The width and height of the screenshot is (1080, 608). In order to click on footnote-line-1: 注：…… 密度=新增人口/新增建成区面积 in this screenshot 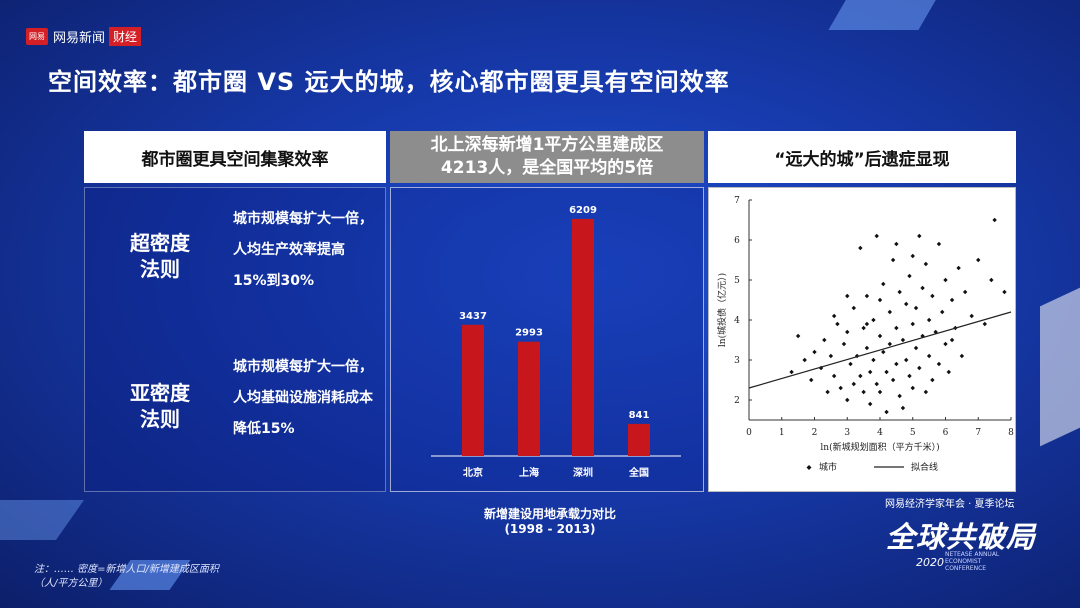, I will do `click(126, 569)`.